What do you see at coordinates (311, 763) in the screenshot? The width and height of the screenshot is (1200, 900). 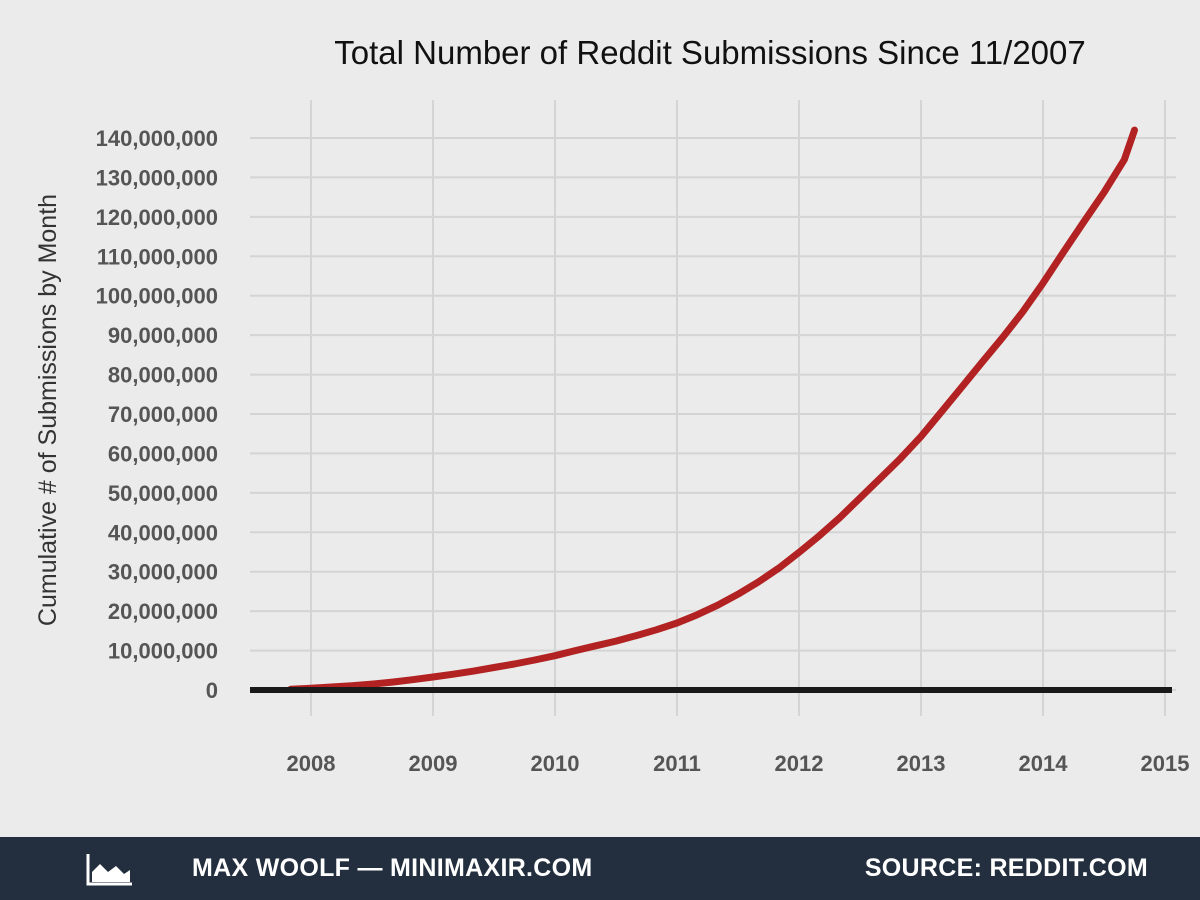 I see `x-tick-label: 2008` at bounding box center [311, 763].